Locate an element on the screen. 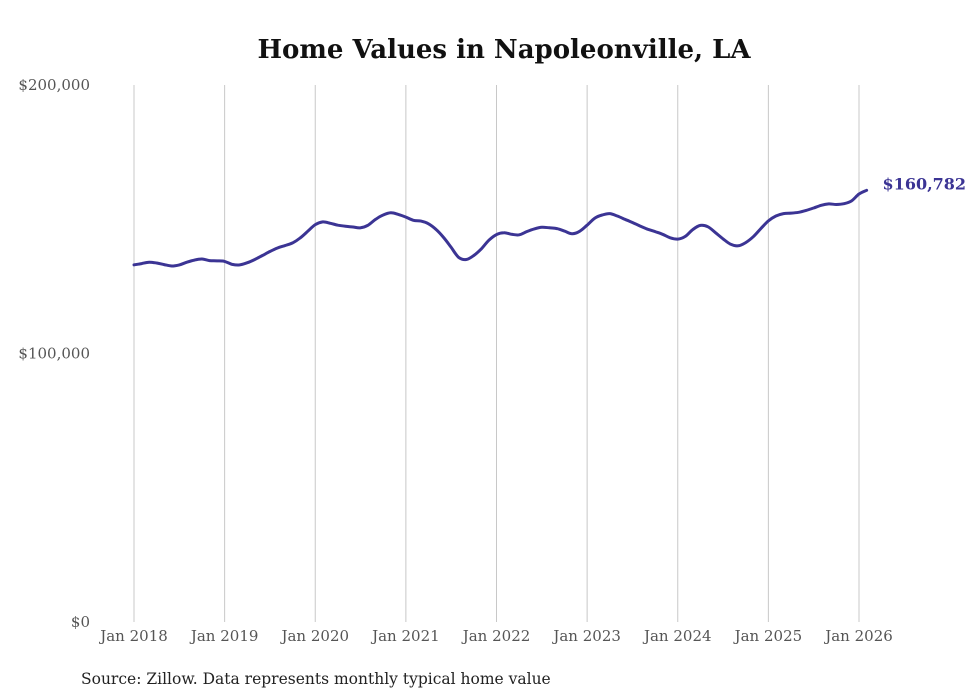  x-tick-label: Jan 2020 is located at coordinates (314, 636).